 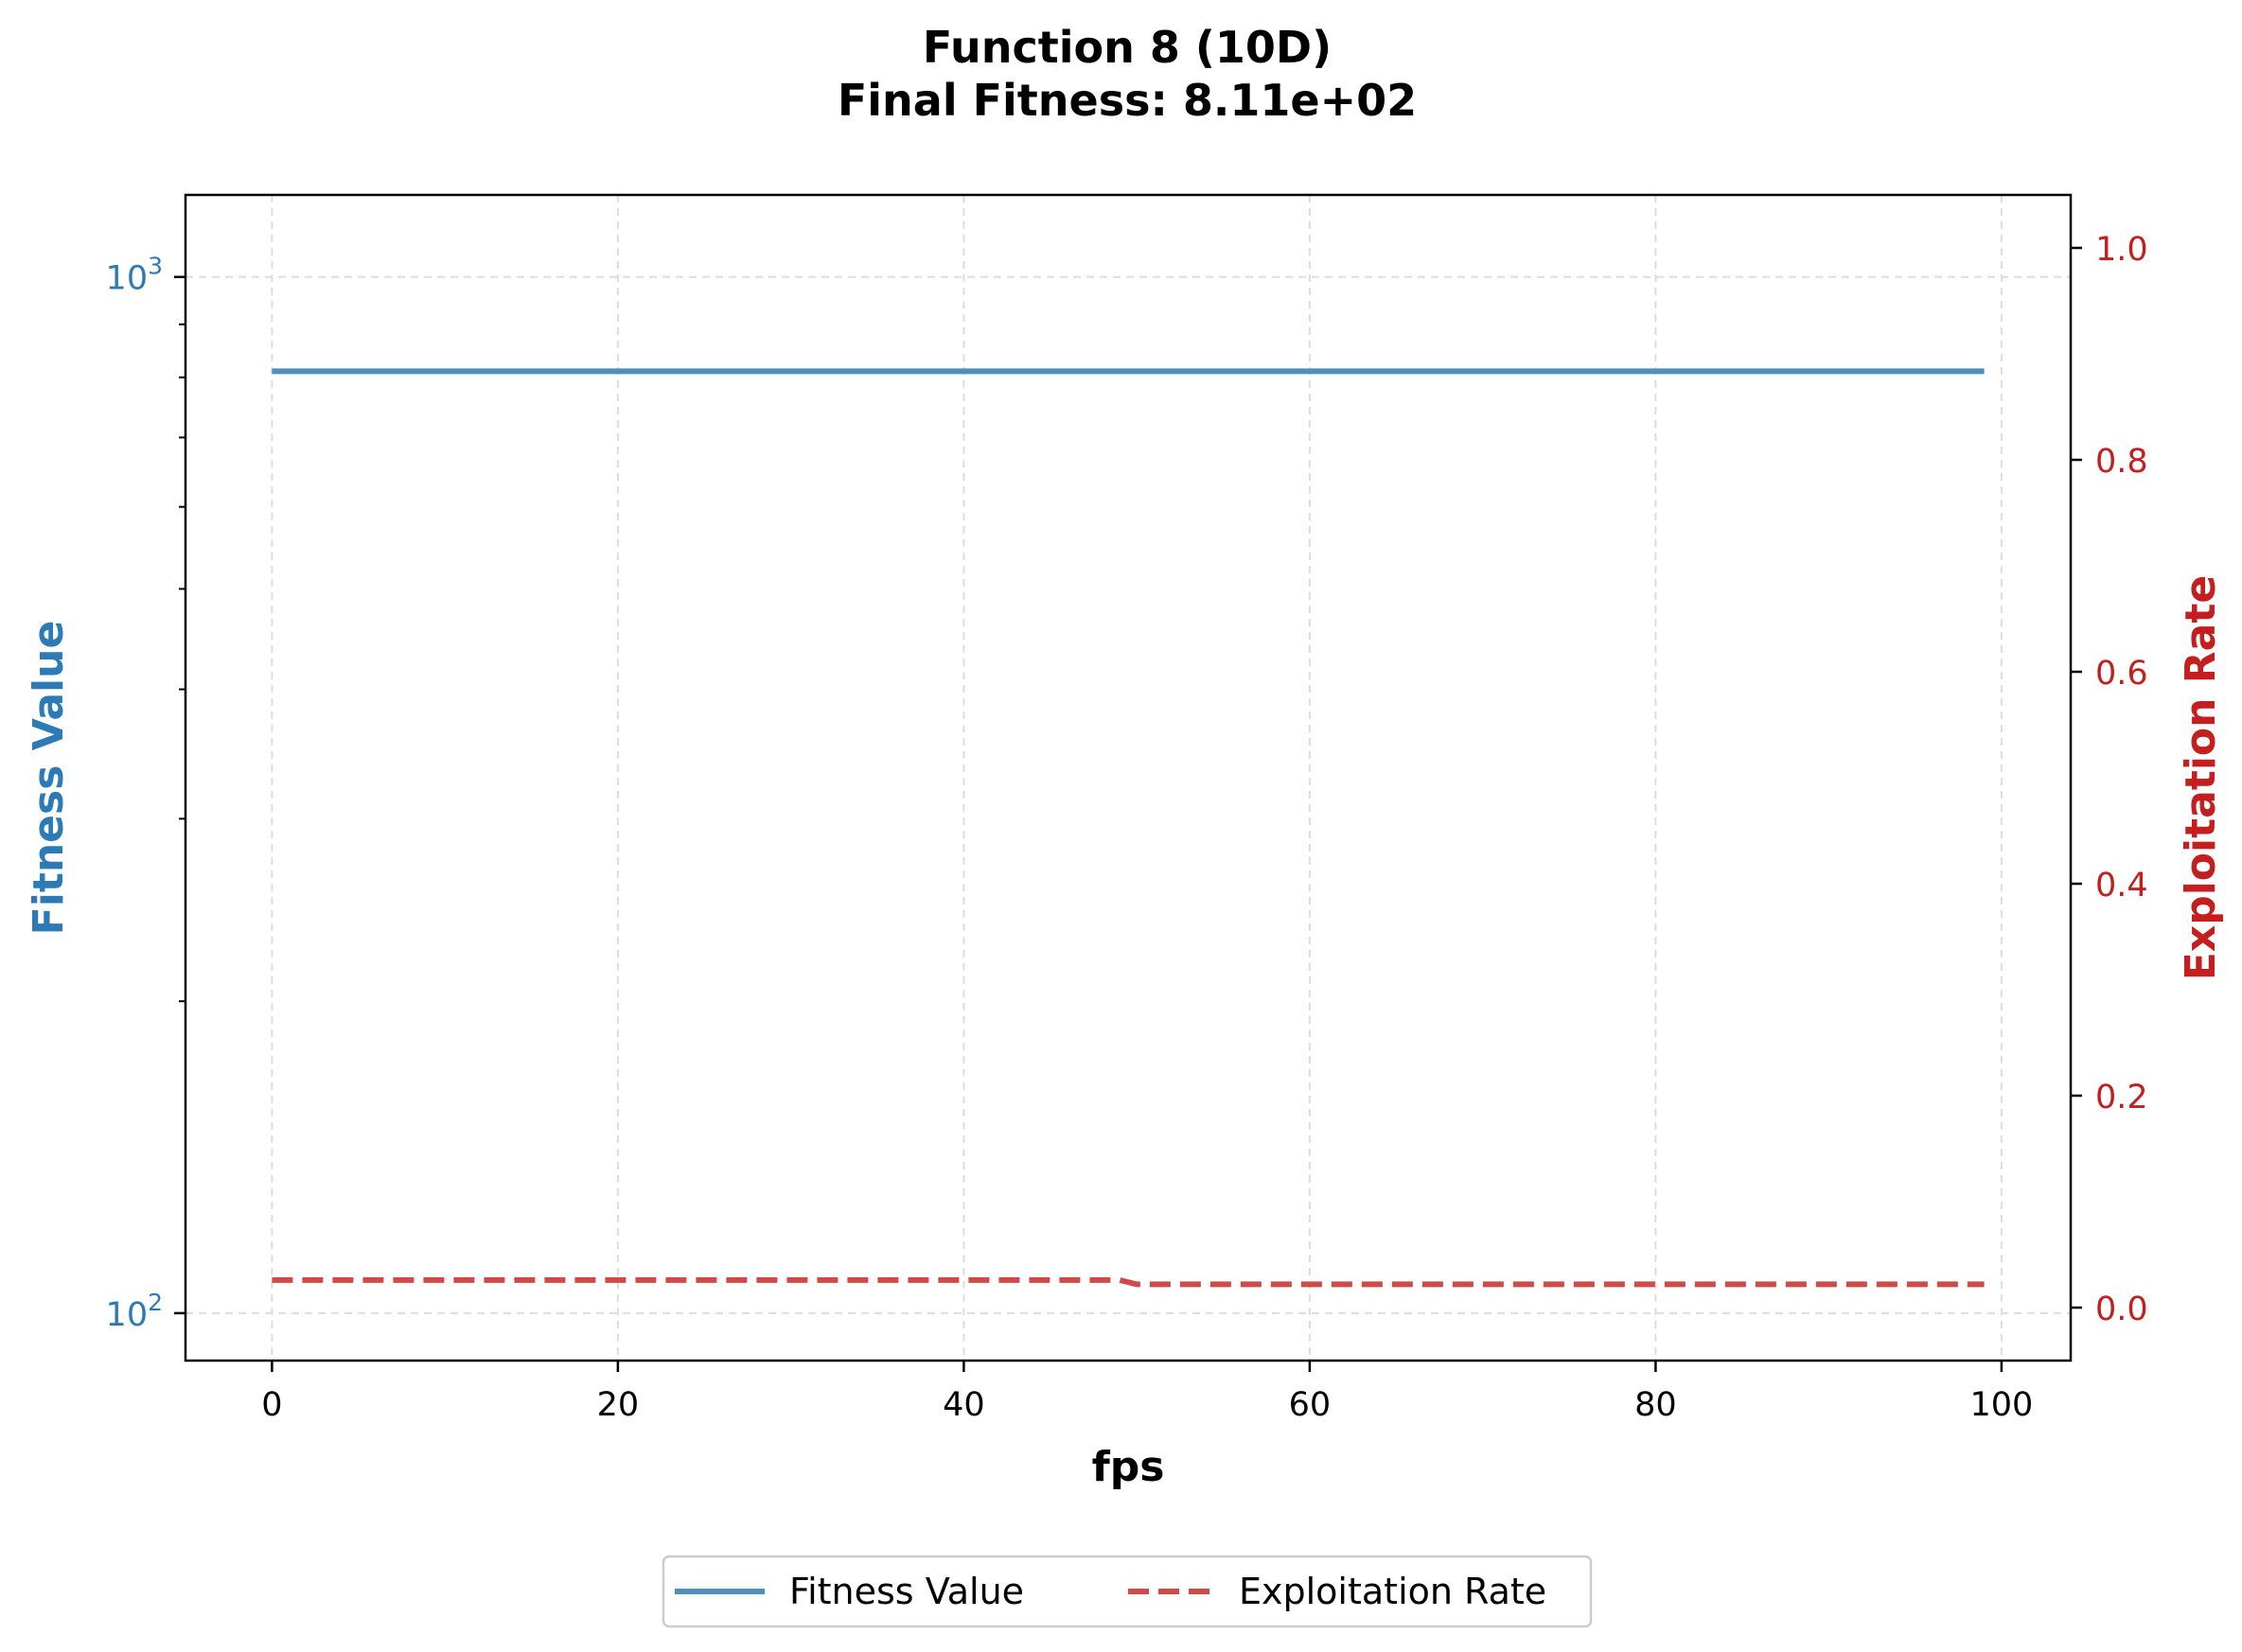 I want to click on x-axis-ticks: 0 20 40 60 80 100, so click(x=1147, y=1392).